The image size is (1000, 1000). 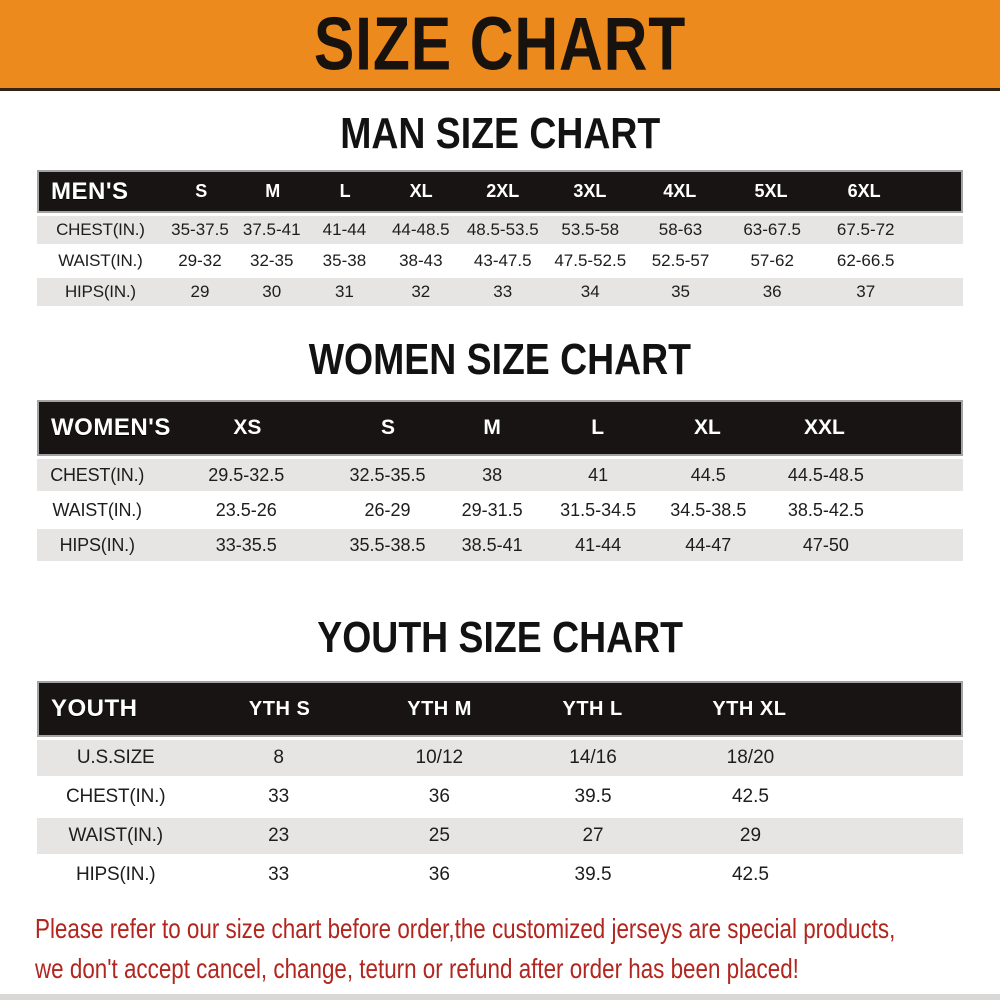 I want to click on size-value-cell: 37, so click(x=866, y=291).